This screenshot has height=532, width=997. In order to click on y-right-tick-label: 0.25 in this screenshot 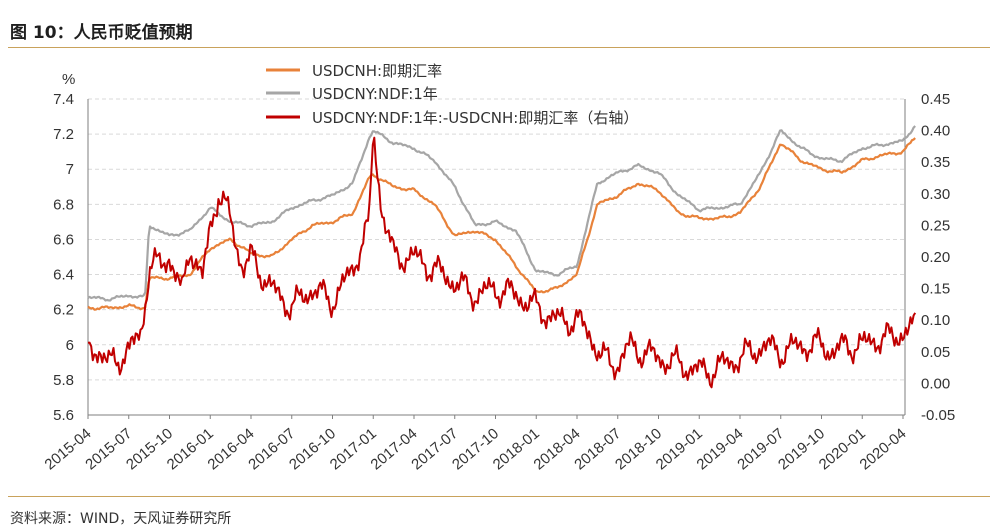, I will do `click(935, 225)`.